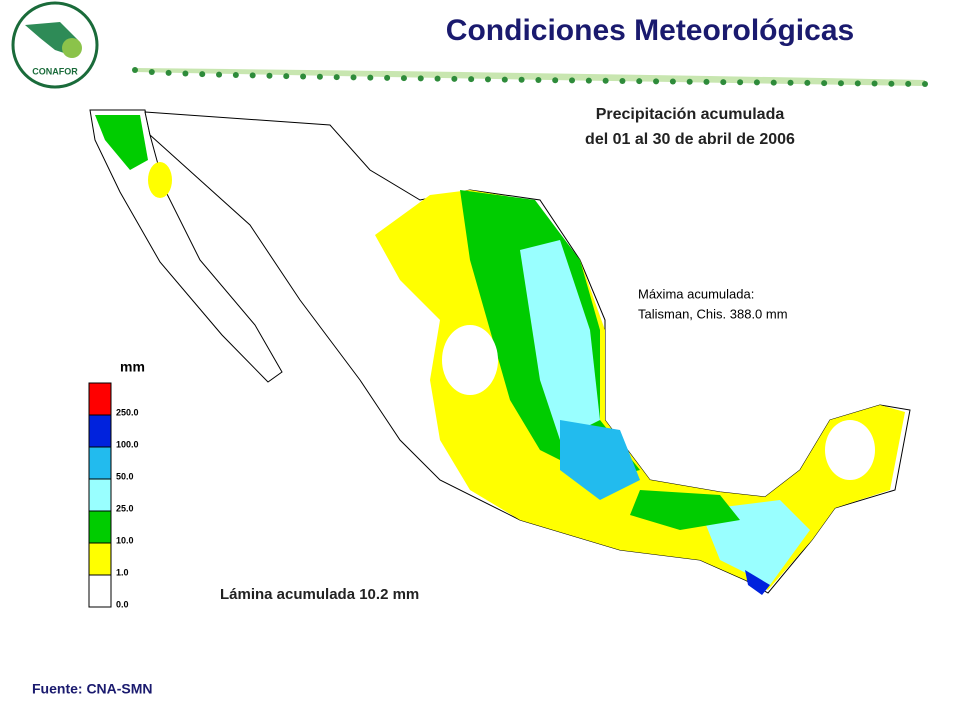 This screenshot has height=720, width=960. What do you see at coordinates (125, 476) in the screenshot?
I see `legend-label: 50.0` at bounding box center [125, 476].